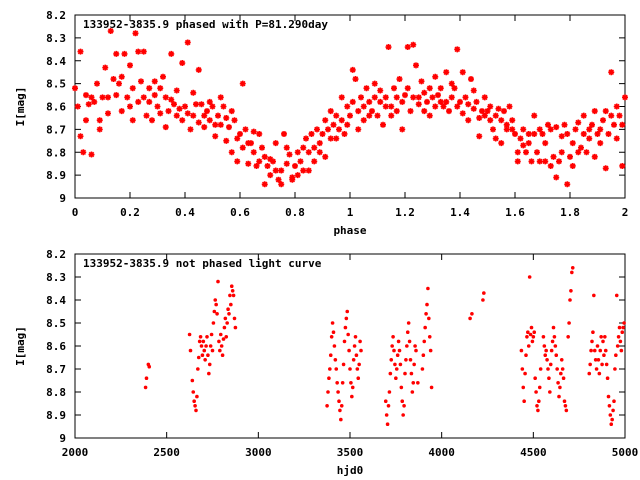 The height and width of the screenshot is (480, 640). What do you see at coordinates (202, 263) in the screenshot?
I see `unphased-chart-title: 133952-3835.9 not phased light curve` at bounding box center [202, 263].